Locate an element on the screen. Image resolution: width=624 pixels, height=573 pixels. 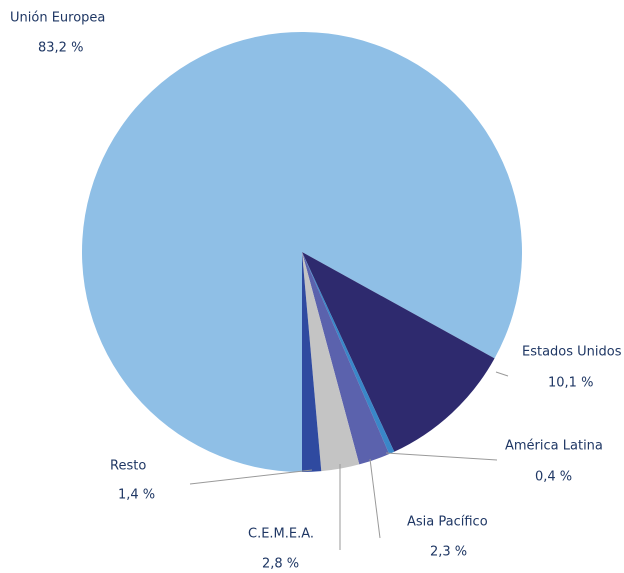
slice-label: Asia Pacífico is located at coordinates (447, 522).